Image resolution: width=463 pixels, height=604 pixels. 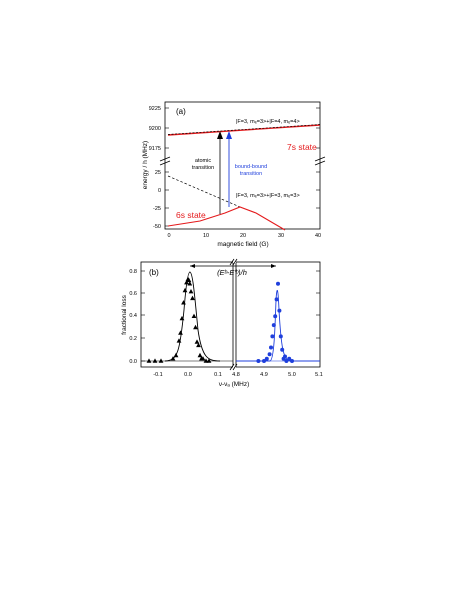 I want to click on x-tick-4-9: 4.9, so click(x=264, y=375).